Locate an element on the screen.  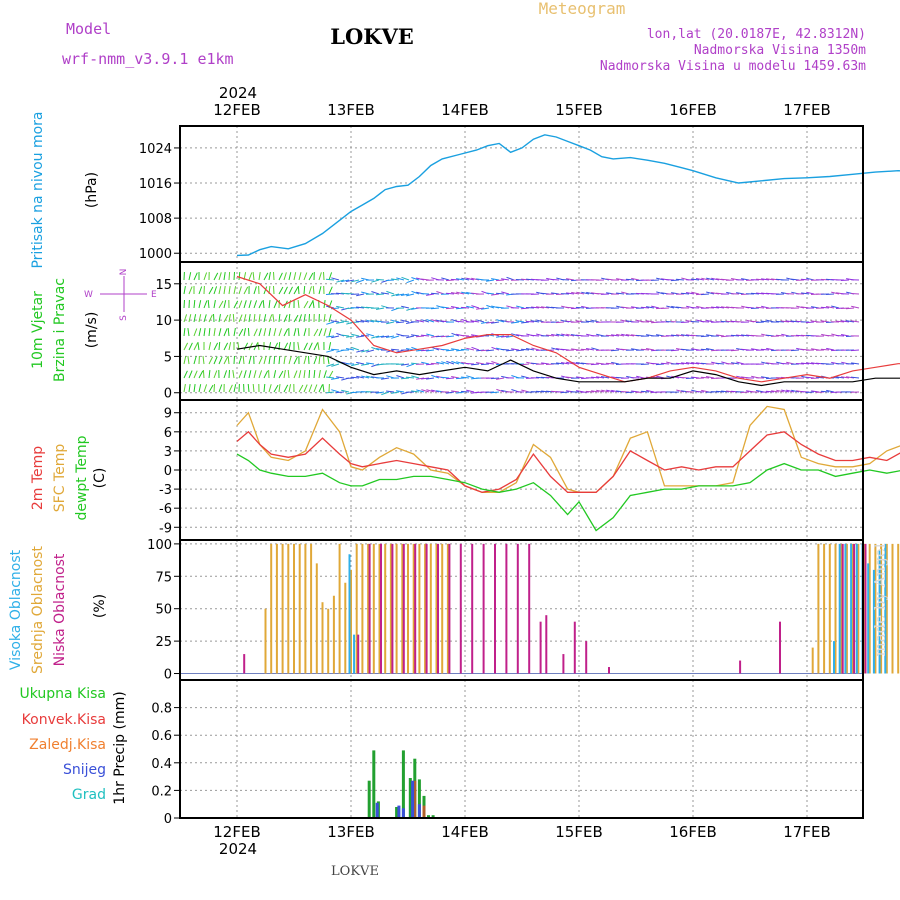
wind-unit: (m/s) is located at coordinates (92, 330).